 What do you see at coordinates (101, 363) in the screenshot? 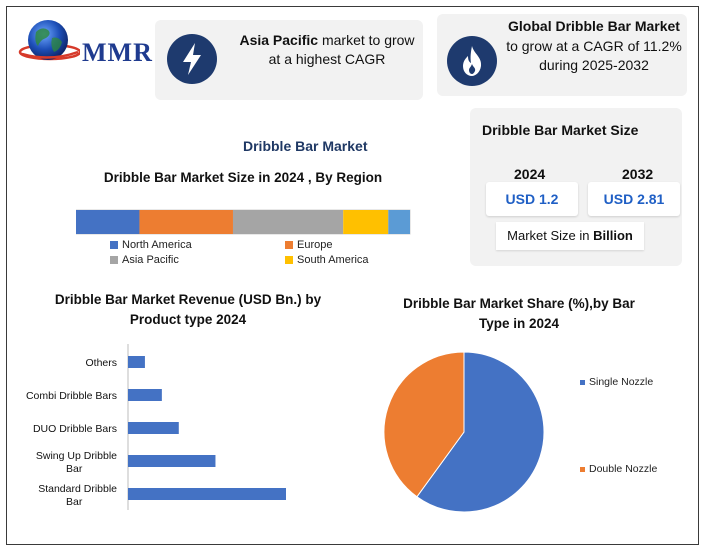
I see `product-label-0: Others` at bounding box center [101, 363].